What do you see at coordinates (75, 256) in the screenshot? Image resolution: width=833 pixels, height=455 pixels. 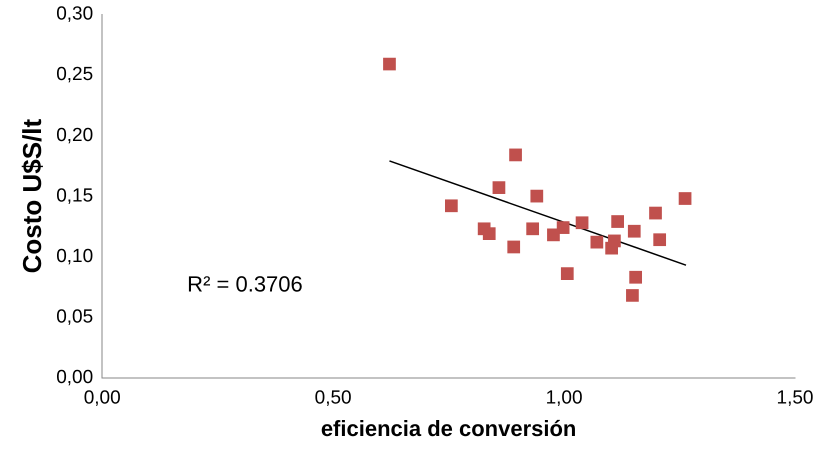 I see `y-tick-label: 0,10` at bounding box center [75, 256].